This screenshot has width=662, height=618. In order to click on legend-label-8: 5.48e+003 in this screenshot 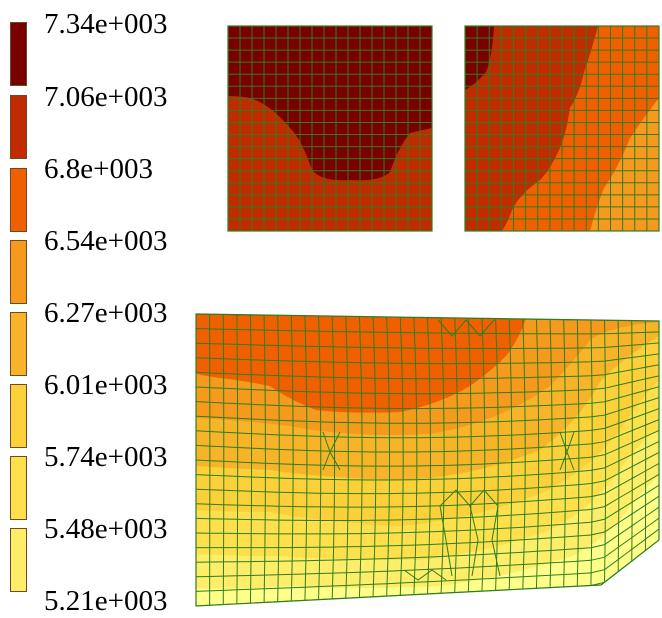, I will do `click(106, 529)`.